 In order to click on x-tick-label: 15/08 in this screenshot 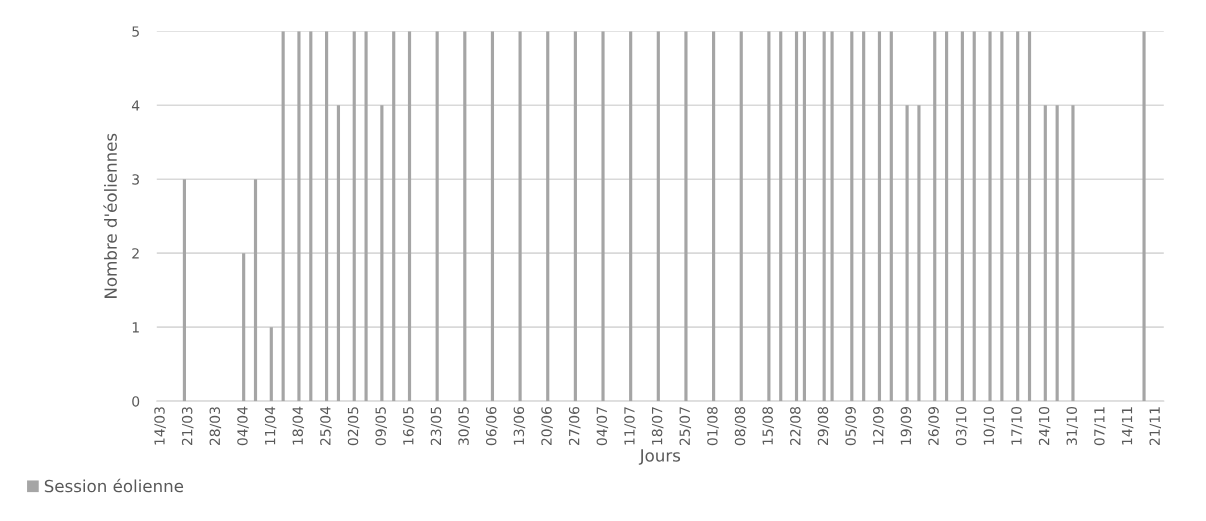, I will do `click(768, 425)`.